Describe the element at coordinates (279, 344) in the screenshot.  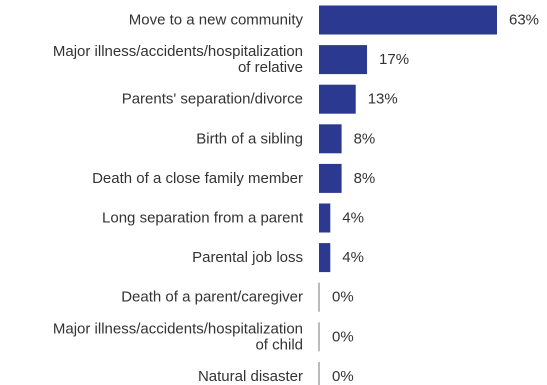
I see `category-label: of child` at that location.